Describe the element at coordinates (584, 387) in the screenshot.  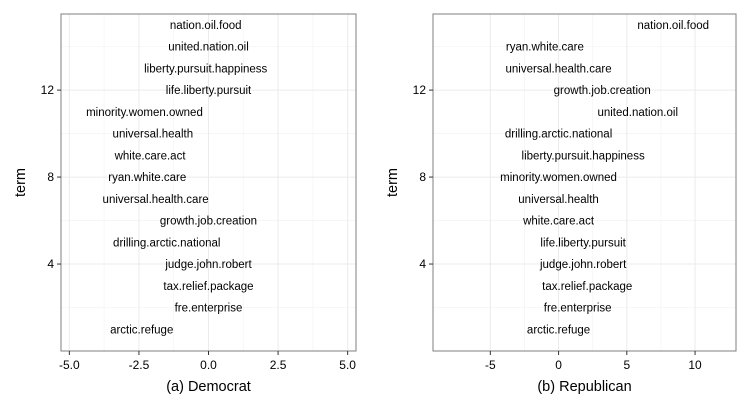
I see `x-axis-title: (b) Republican` at that location.